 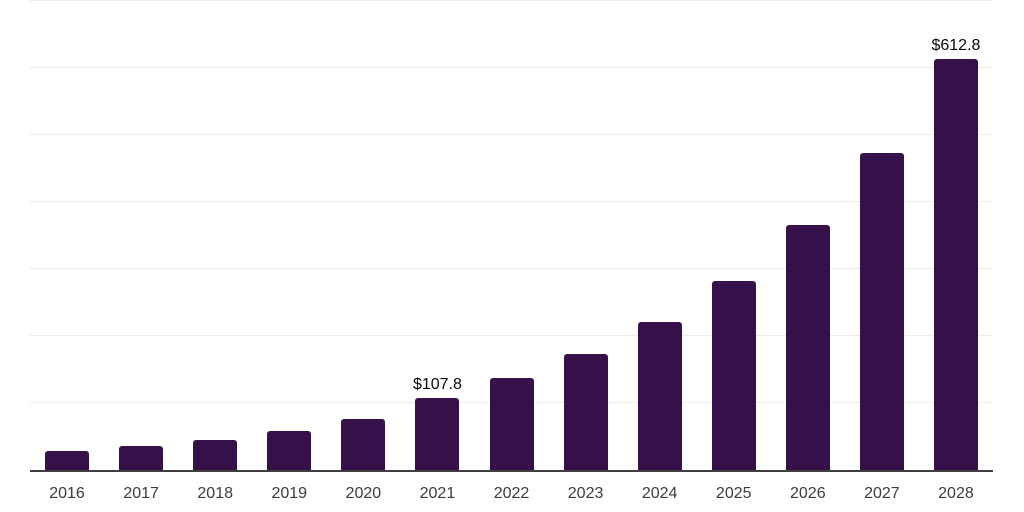 I want to click on x-tick-label-2023: 2023, so click(x=585, y=493).